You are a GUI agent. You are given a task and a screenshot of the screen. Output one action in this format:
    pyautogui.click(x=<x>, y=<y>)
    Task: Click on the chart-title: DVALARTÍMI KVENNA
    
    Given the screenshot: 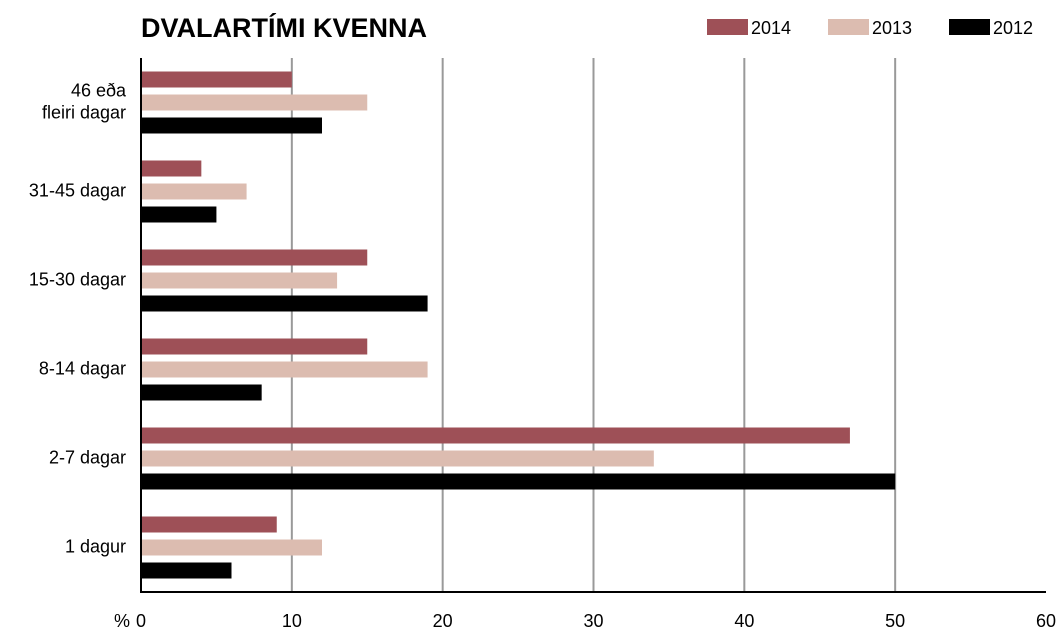 What is the action you would take?
    pyautogui.click(x=284, y=27)
    